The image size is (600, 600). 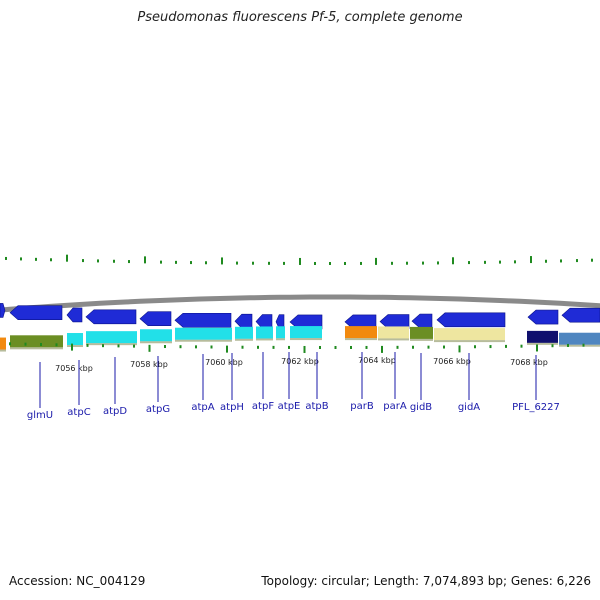 What do you see at coordinates (263, 406) in the screenshot?
I see `gene-label: atpF` at bounding box center [263, 406].